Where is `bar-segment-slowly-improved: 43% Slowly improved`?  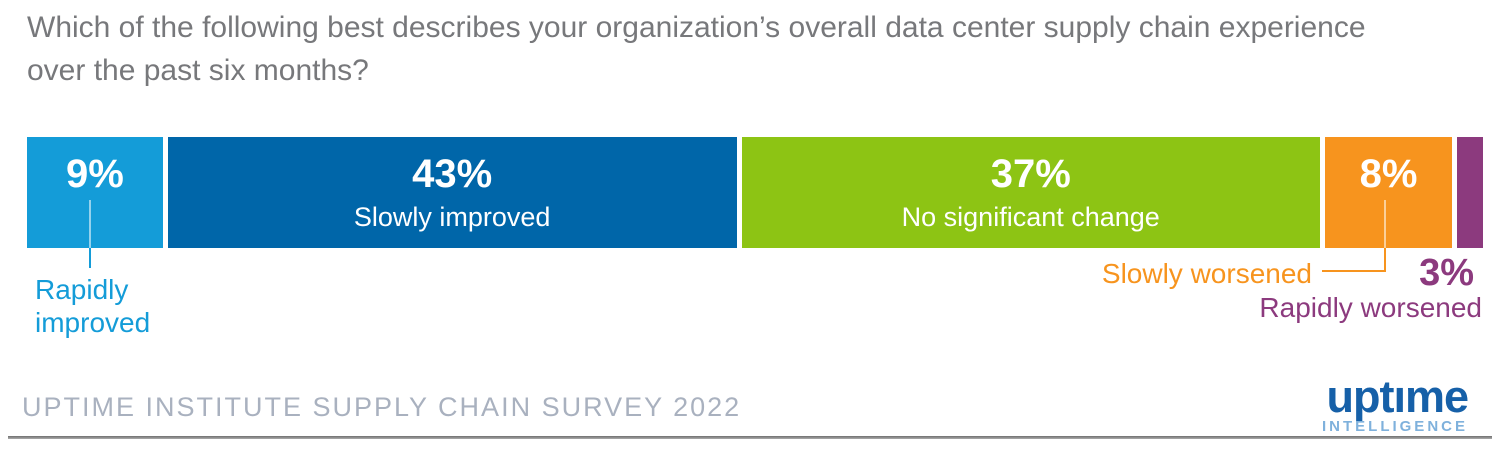
bar-segment-slowly-improved: 43% Slowly improved is located at coordinates (452, 192).